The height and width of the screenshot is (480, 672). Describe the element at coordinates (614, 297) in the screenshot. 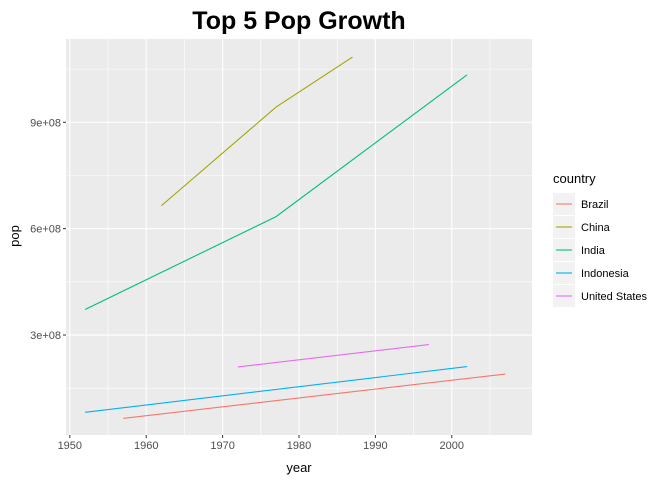

I see `legend-label-united-states: United States` at that location.